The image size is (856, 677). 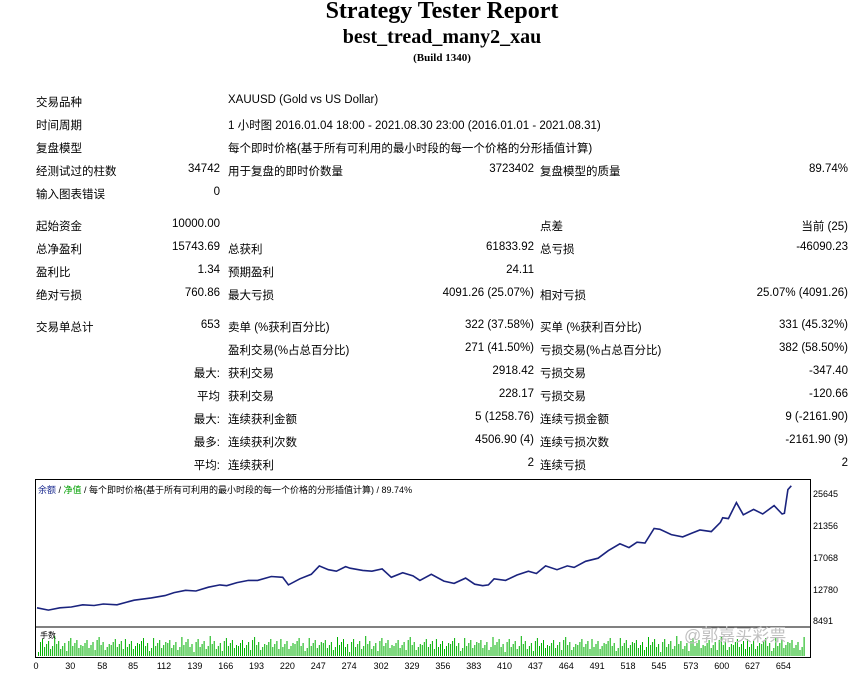 What do you see at coordinates (196, 224) in the screenshot?
I see `deposit-value: 10000.00` at bounding box center [196, 224].